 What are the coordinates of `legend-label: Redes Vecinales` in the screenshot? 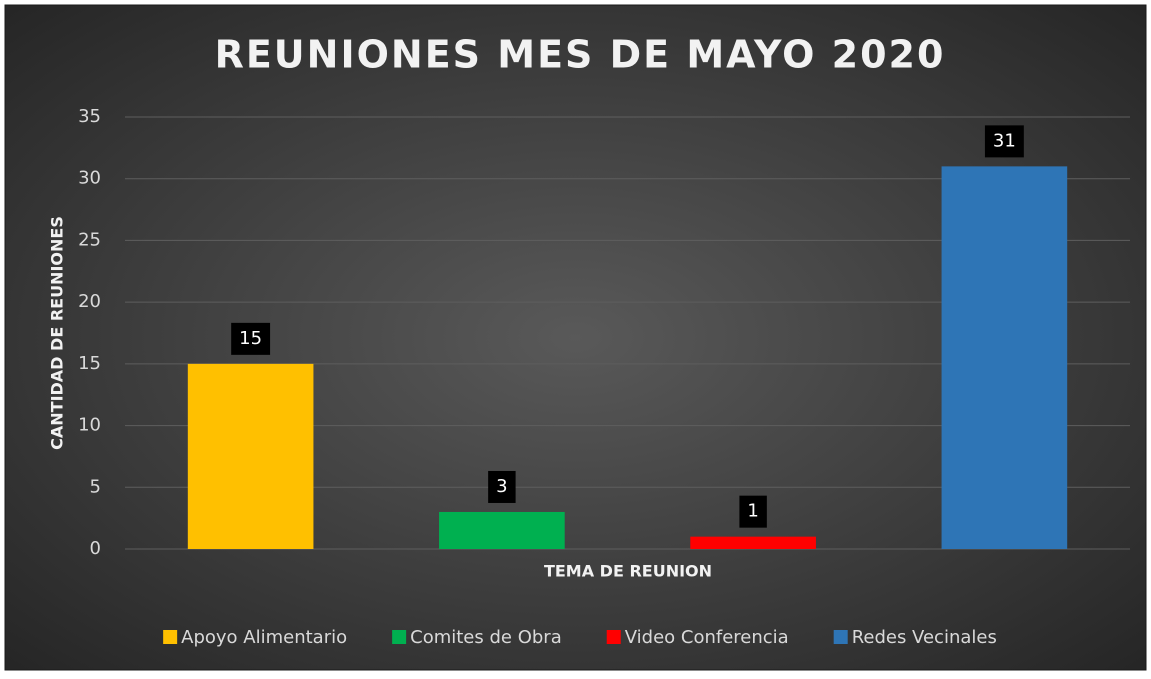 It's located at (924, 637).